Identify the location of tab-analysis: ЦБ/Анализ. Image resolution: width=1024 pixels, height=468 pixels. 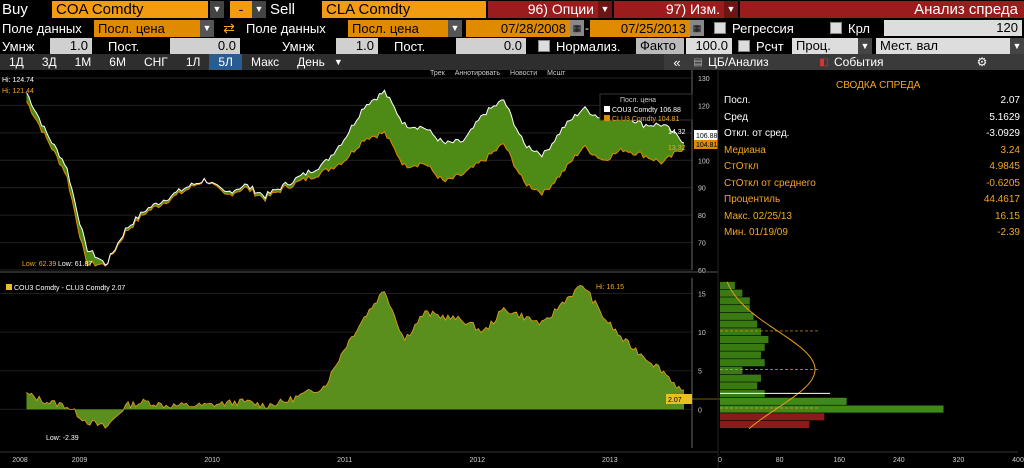
(738, 62).